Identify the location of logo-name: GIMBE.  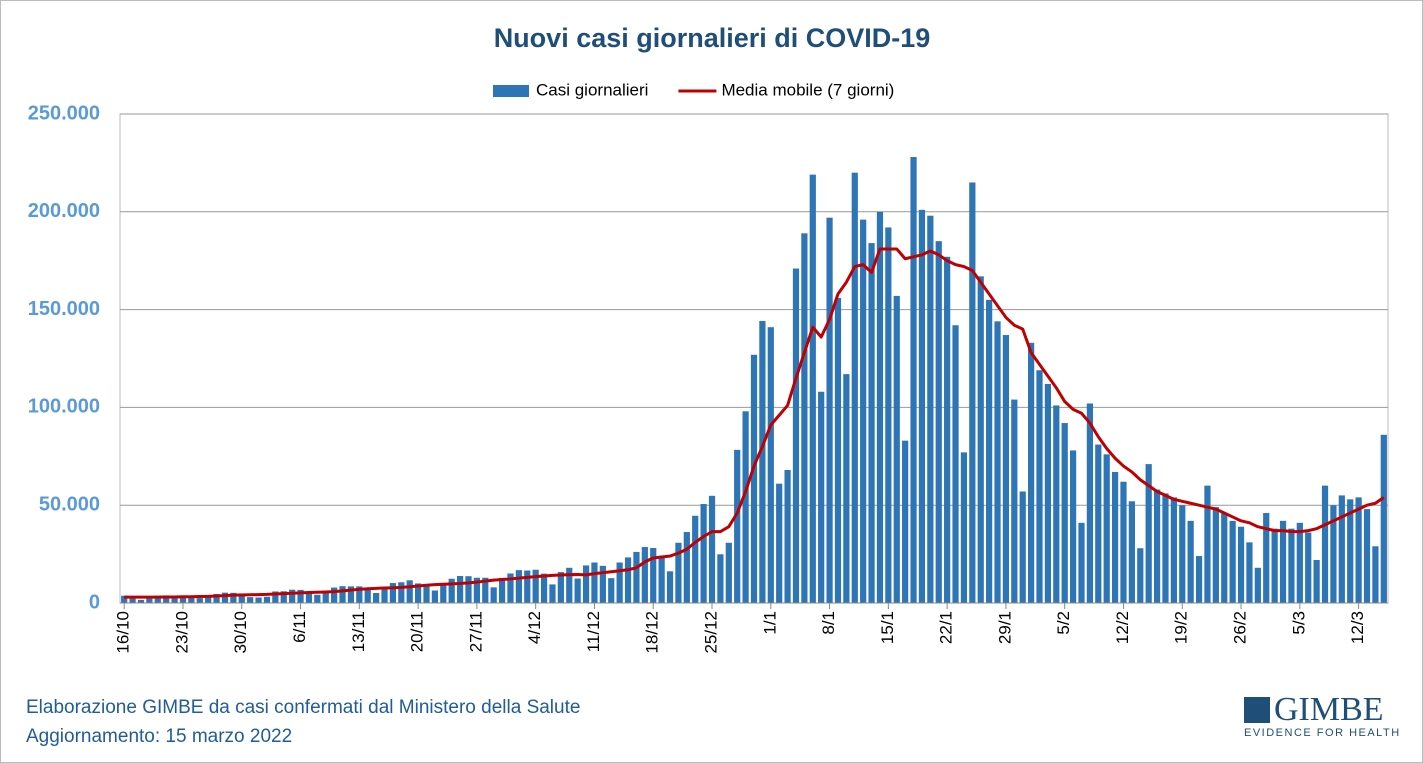
(1329, 709).